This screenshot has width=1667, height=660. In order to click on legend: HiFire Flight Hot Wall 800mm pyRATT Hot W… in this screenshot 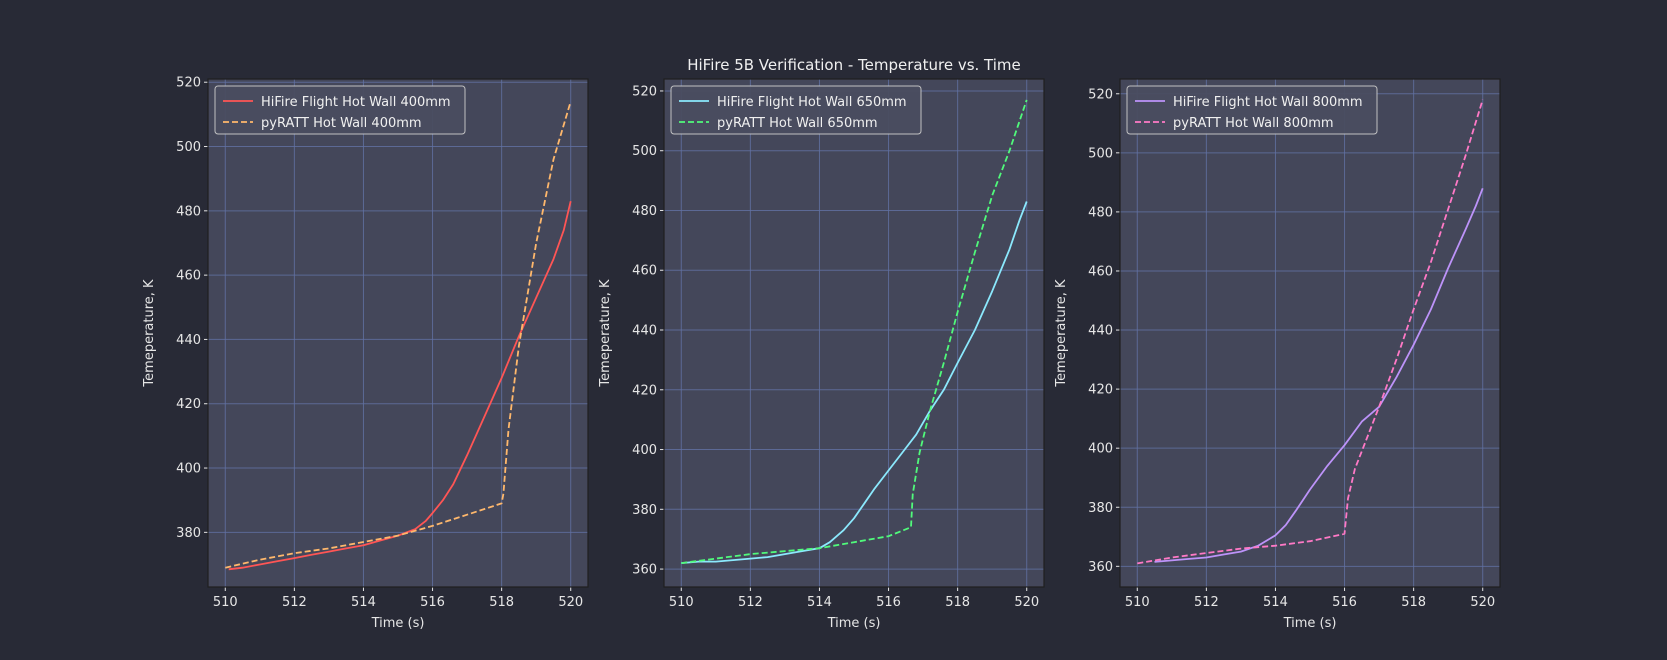, I will do `click(1252, 110)`.